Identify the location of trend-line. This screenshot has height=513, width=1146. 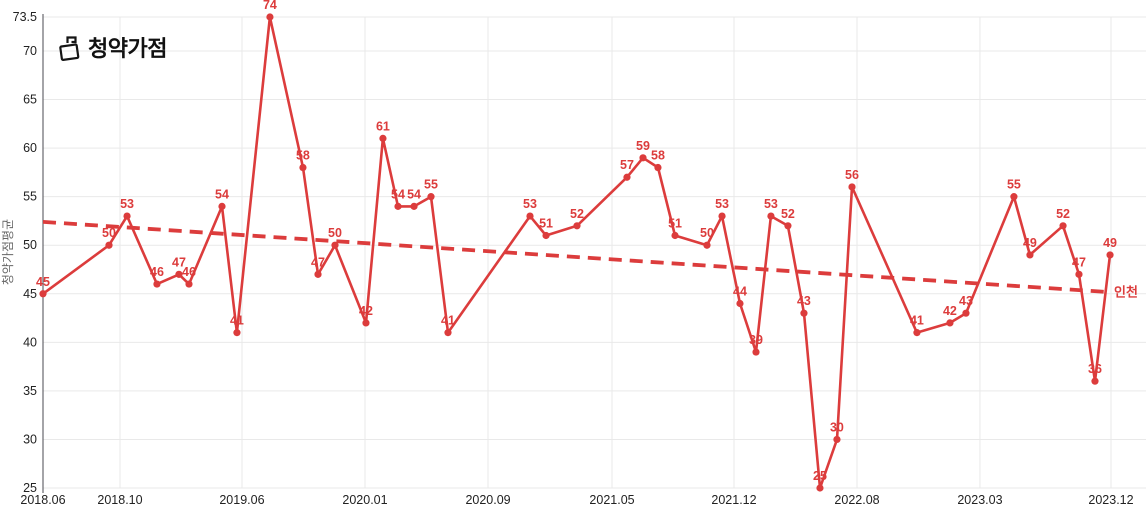
(574, 257).